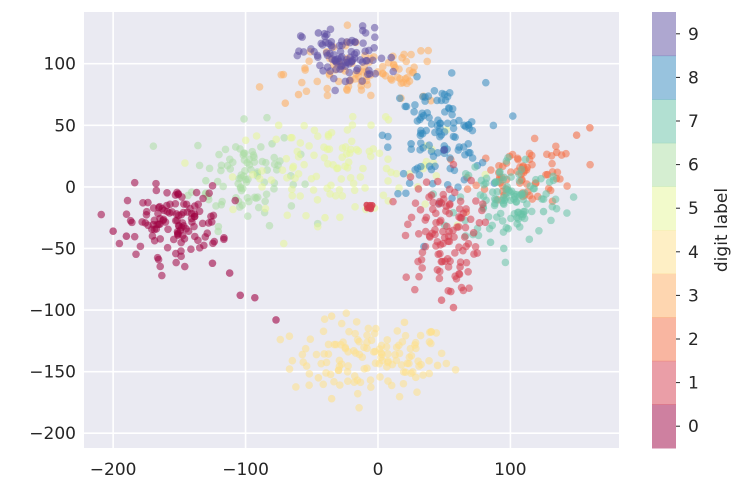  What do you see at coordinates (687, 231) in the screenshot?
I see `colorbar-tick-labels: 0 1 2 3 4 5 6 7 8 9` at bounding box center [687, 231].